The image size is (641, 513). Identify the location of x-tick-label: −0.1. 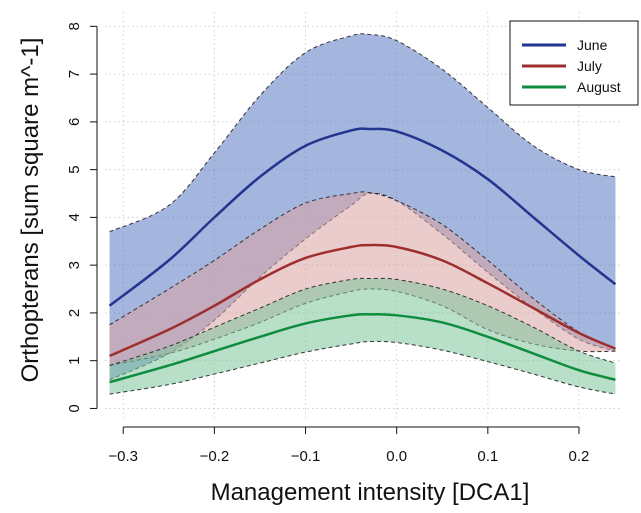
(306, 456).